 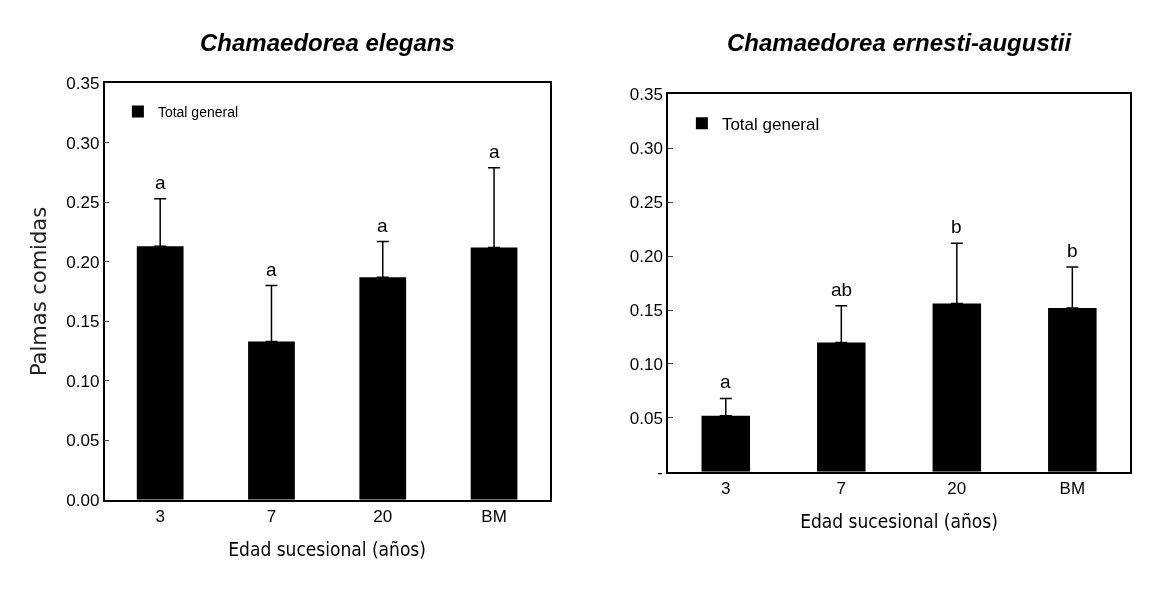 What do you see at coordinates (842, 289) in the screenshot?
I see `annotation: ab` at bounding box center [842, 289].